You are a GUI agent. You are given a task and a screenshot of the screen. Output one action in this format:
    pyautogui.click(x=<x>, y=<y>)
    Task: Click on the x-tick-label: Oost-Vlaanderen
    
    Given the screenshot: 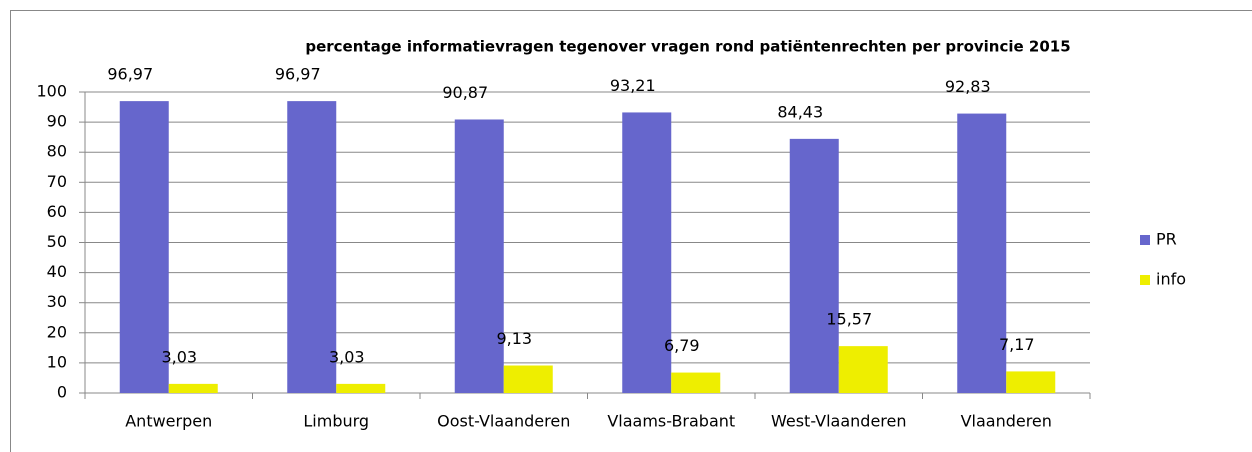 What is the action you would take?
    pyautogui.click(x=503, y=421)
    